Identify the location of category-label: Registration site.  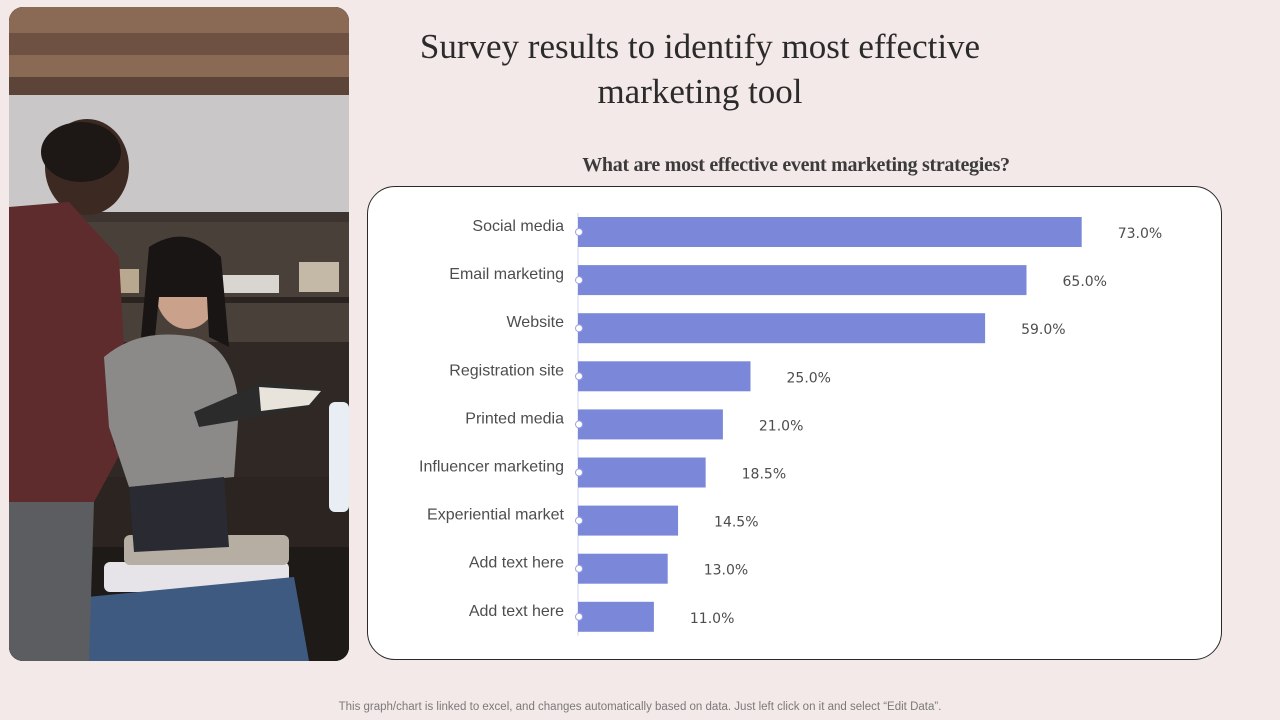
(506, 370).